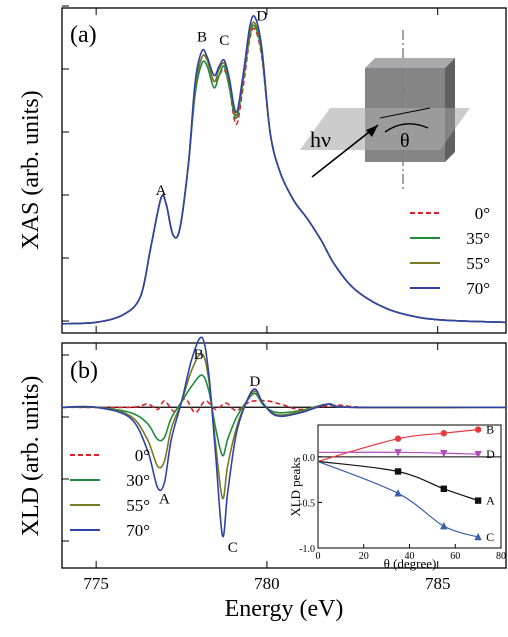 The height and width of the screenshot is (637, 508). I want to click on inset-series-label: D, so click(490, 454).